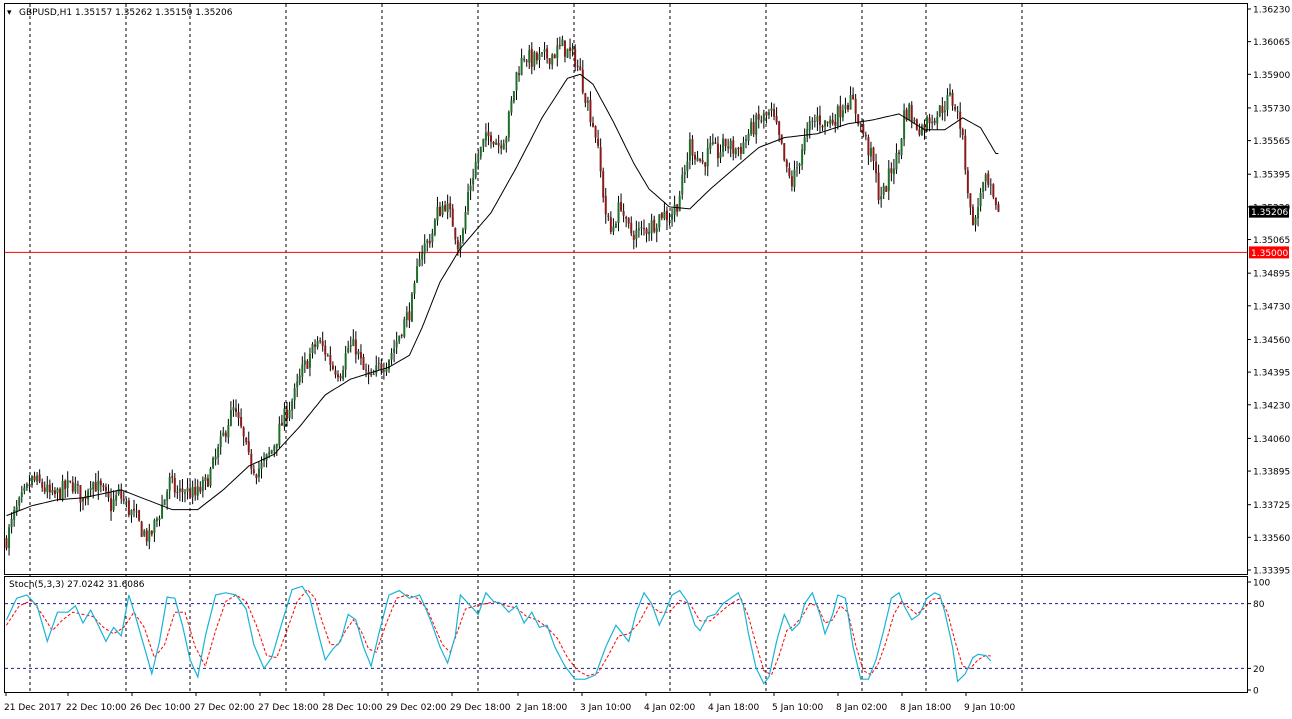 Image resolution: width=1292 pixels, height=719 pixels. I want to click on time-tick-label: 9 Jan 10:00, so click(990, 708).